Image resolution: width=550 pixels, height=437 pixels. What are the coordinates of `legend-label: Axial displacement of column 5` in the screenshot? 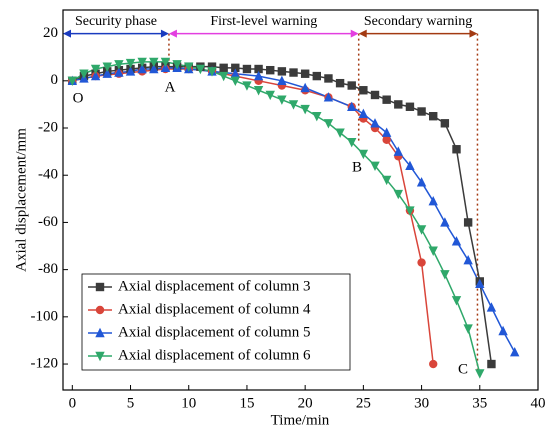 It's located at (214, 332).